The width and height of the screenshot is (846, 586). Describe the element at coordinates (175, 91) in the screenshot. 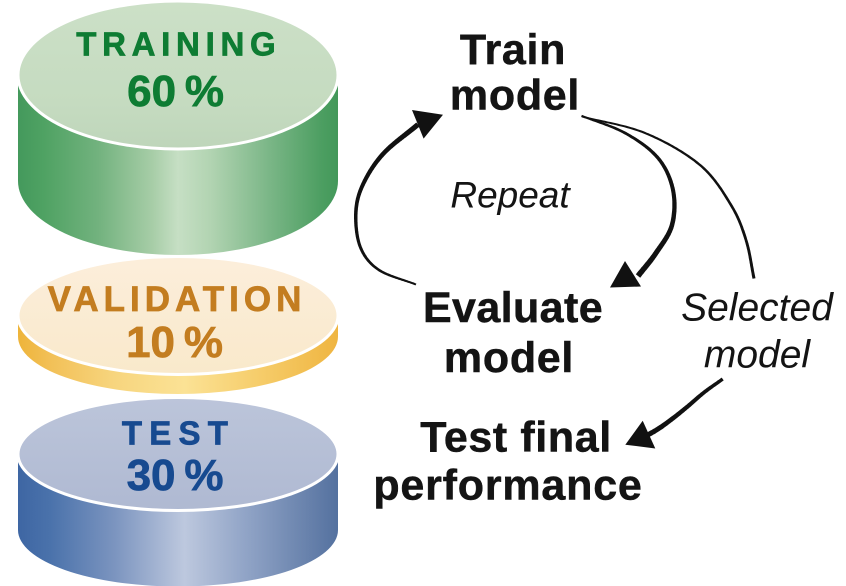

I see `svg-text: 60 %` at that location.